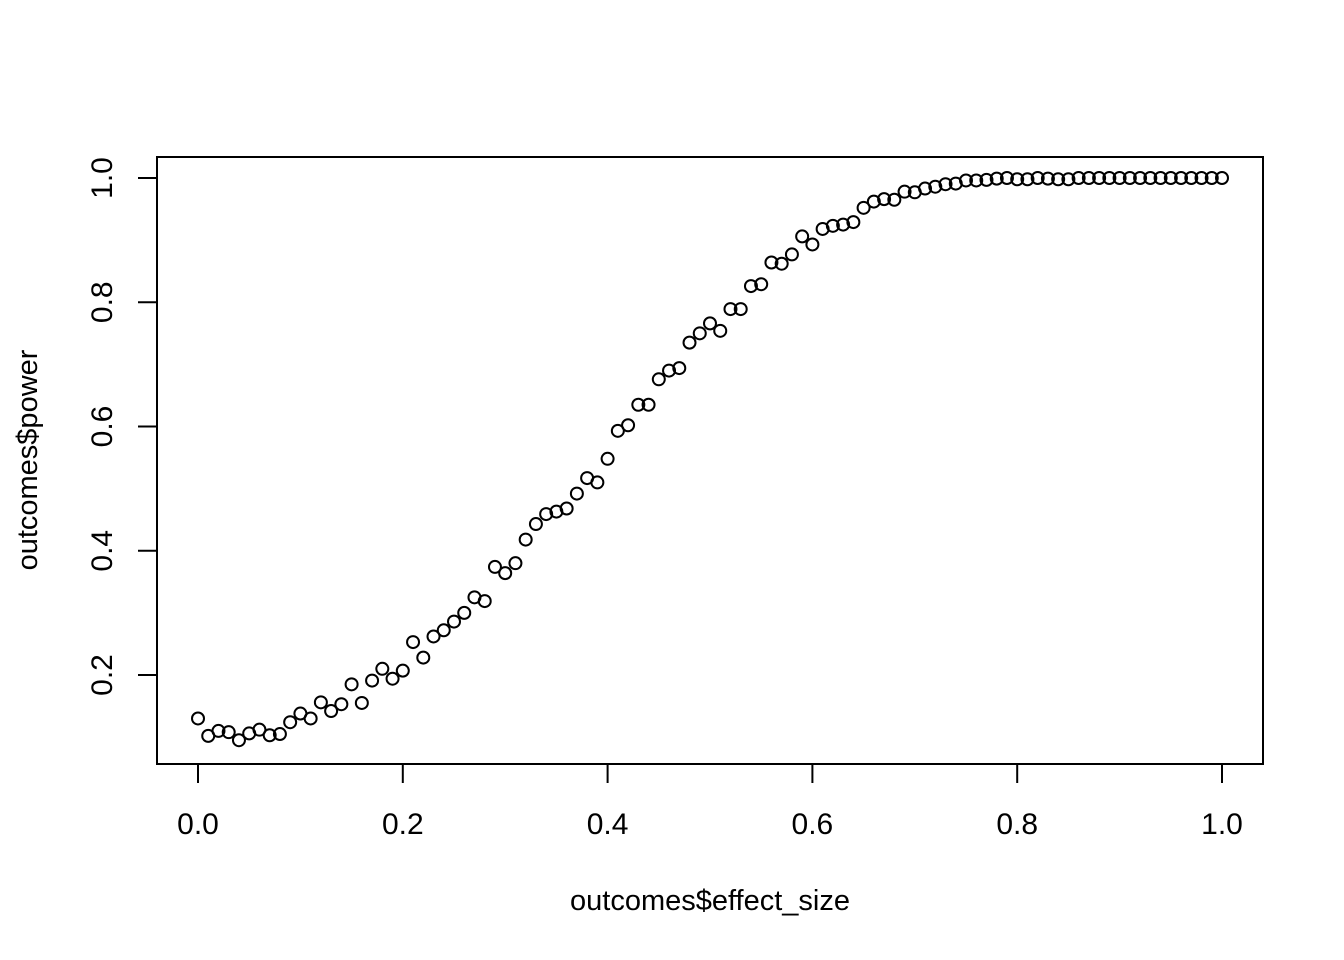 This screenshot has height=960, width=1344. Describe the element at coordinates (102, 427) in the screenshot. I see `y-tick-label: 0.6` at that location.